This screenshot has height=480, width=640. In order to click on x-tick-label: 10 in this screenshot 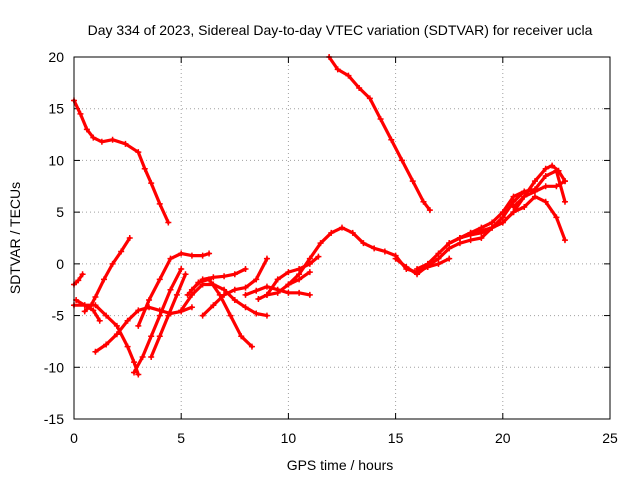, I will do `click(289, 438)`.